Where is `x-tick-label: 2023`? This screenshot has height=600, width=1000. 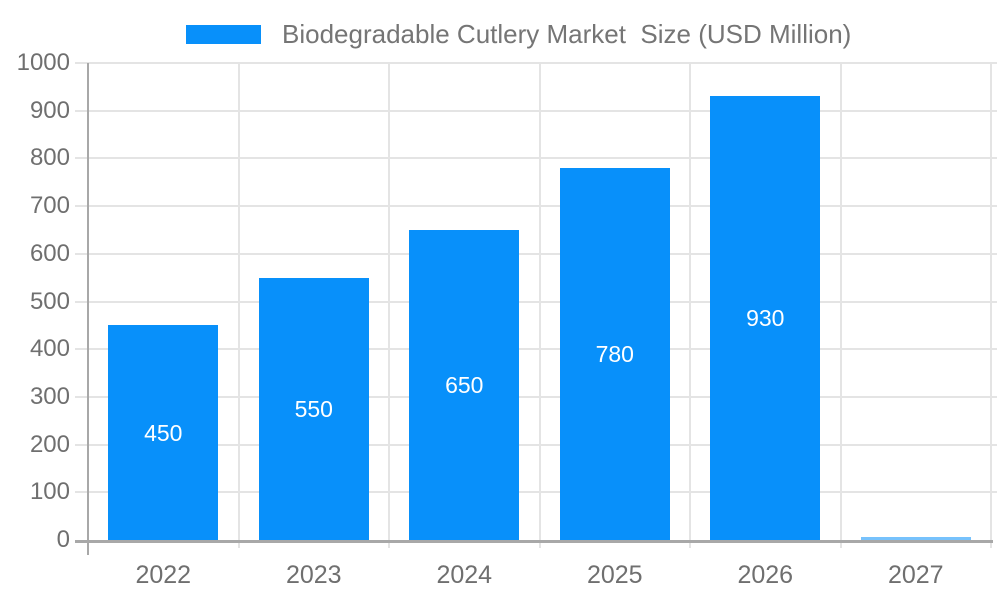
x-tick-label: 2023 is located at coordinates (313, 575).